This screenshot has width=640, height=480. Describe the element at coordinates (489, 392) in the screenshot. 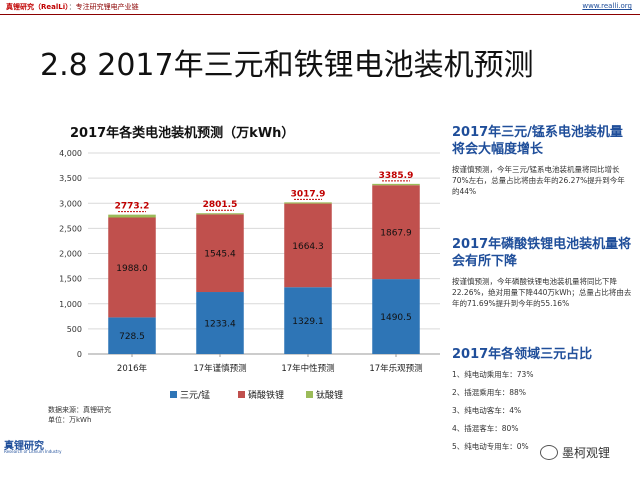

I see `share-list-item: 2、插混乘用车：88%` at that location.